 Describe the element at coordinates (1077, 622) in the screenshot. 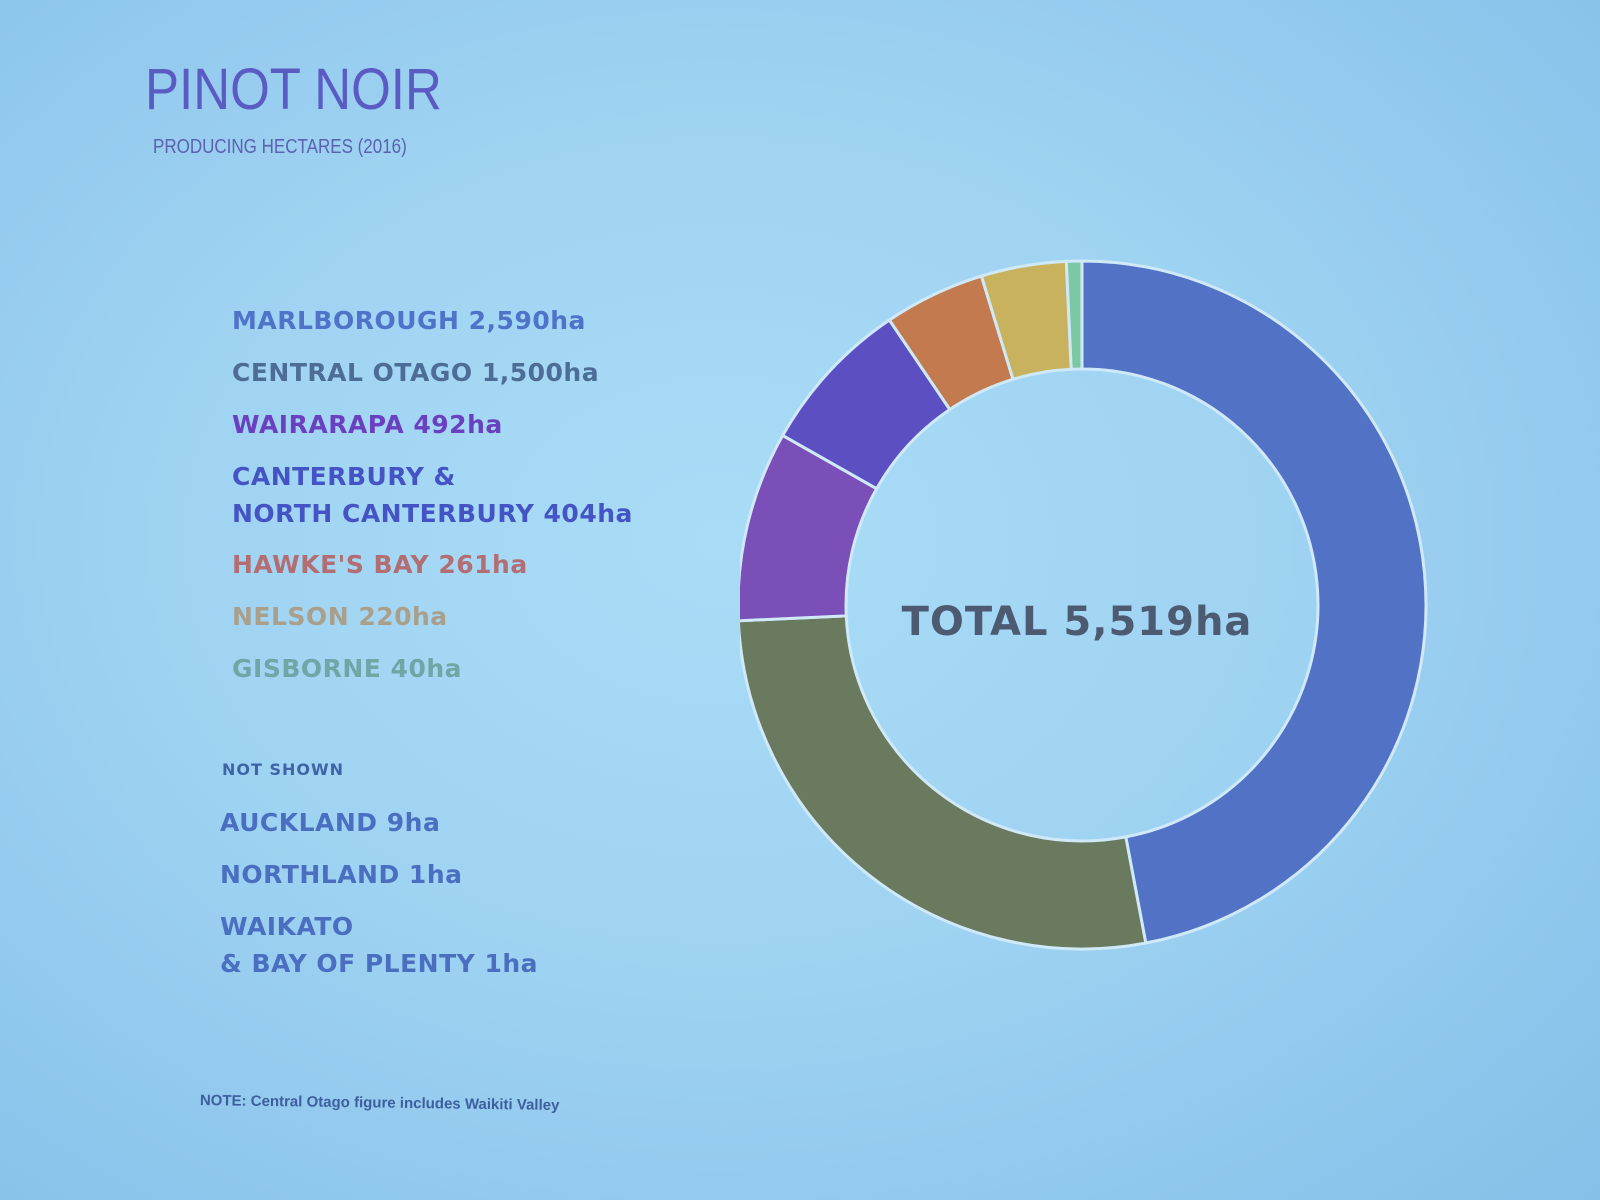

I see `donut-center-total-label: TOTAL 5,519ha` at that location.